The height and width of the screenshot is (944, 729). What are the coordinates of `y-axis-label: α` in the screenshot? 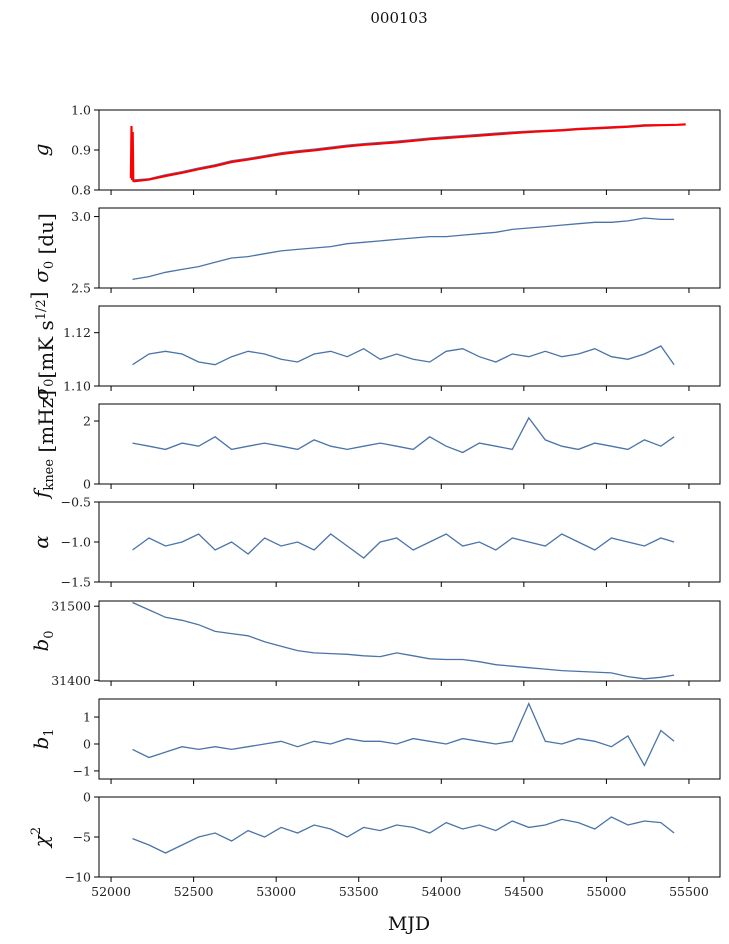 It's located at (41, 542).